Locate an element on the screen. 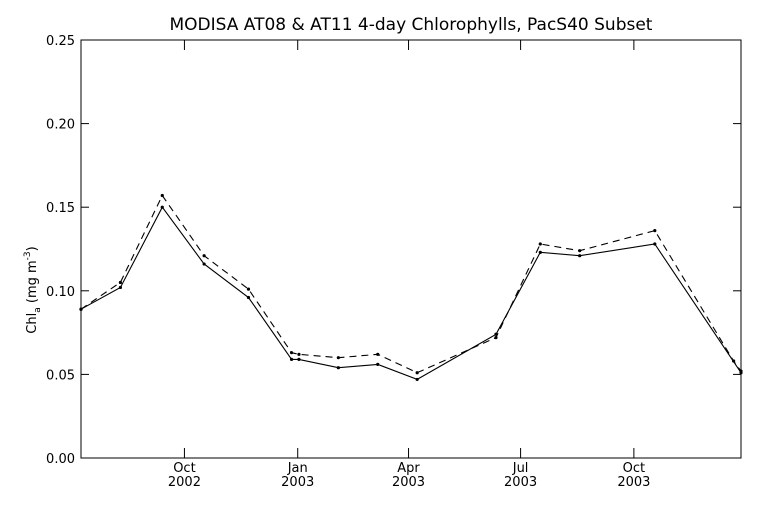  x-tick-month-label: Apr is located at coordinates (408, 468).